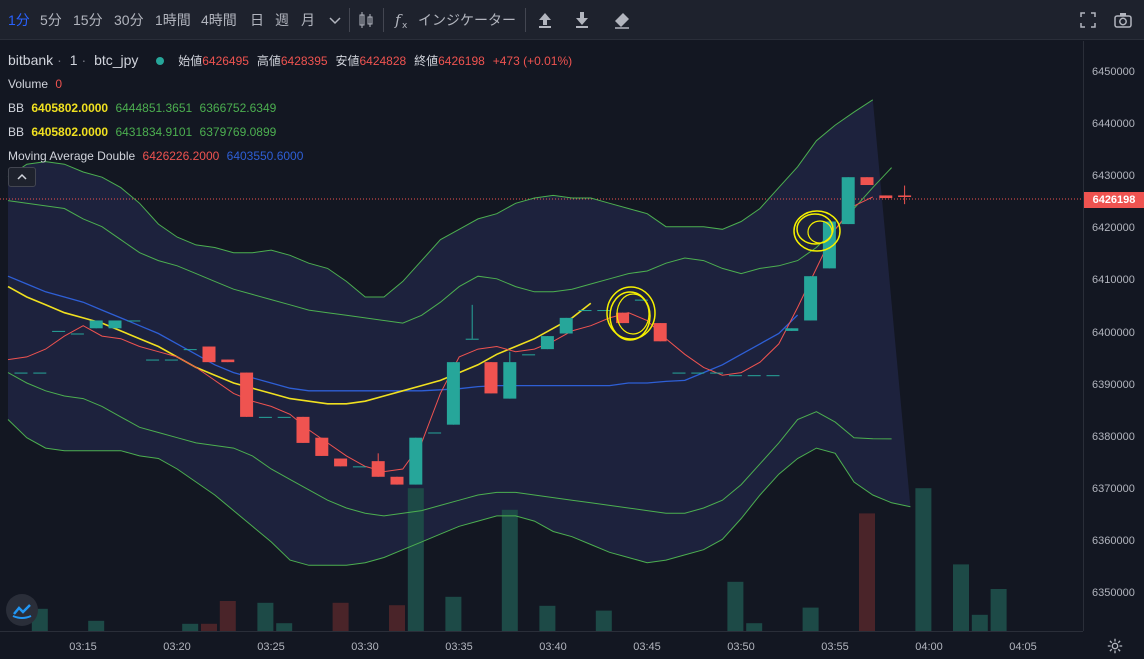 This screenshot has height=659, width=1144. What do you see at coordinates (1113, 280) in the screenshot?
I see `price-tick: 6410000` at bounding box center [1113, 280].